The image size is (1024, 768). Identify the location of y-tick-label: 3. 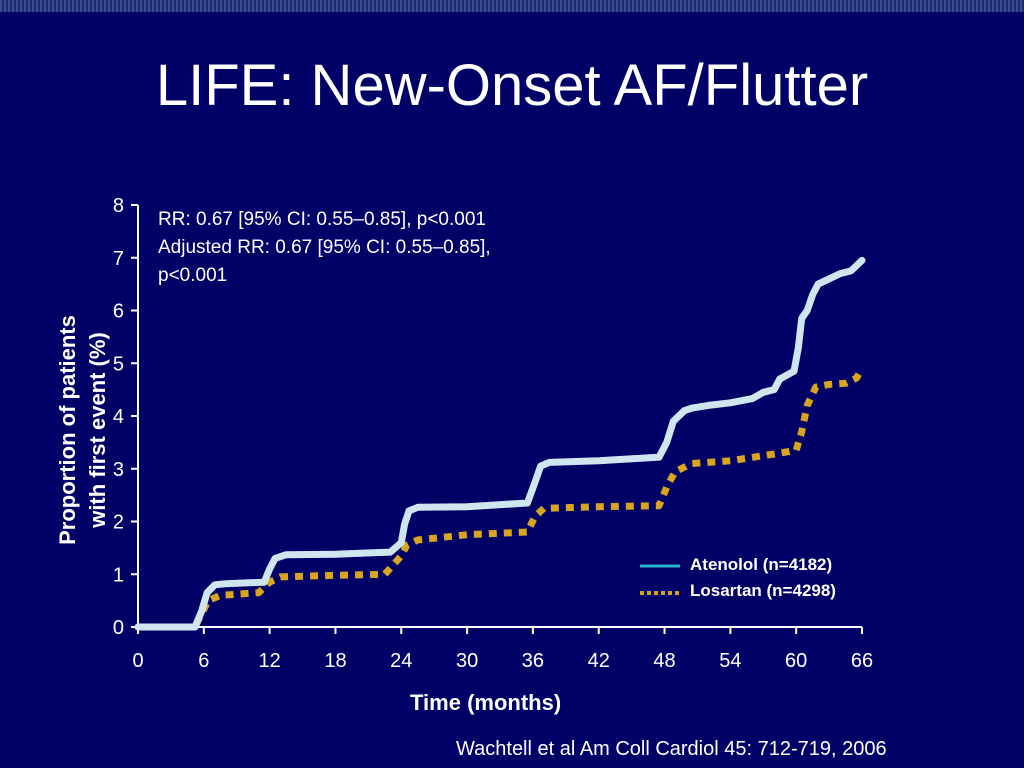
(118, 470).